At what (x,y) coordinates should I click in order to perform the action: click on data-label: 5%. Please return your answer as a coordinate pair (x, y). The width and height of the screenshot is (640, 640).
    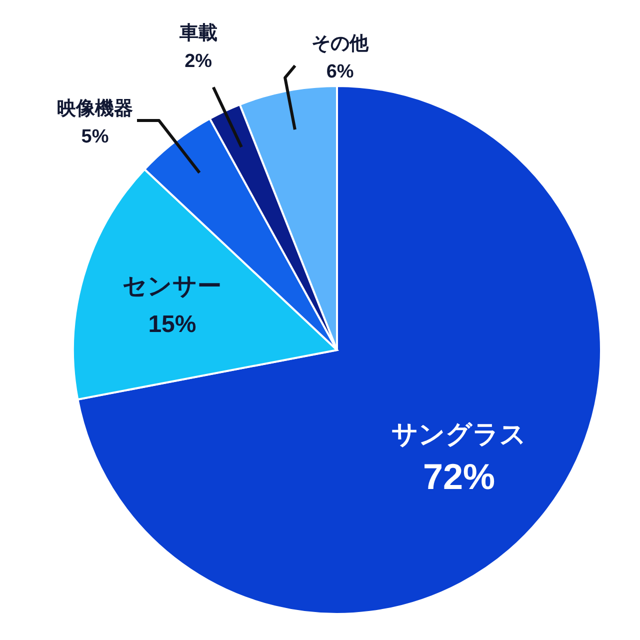
    Looking at the image, I should click on (95, 137).